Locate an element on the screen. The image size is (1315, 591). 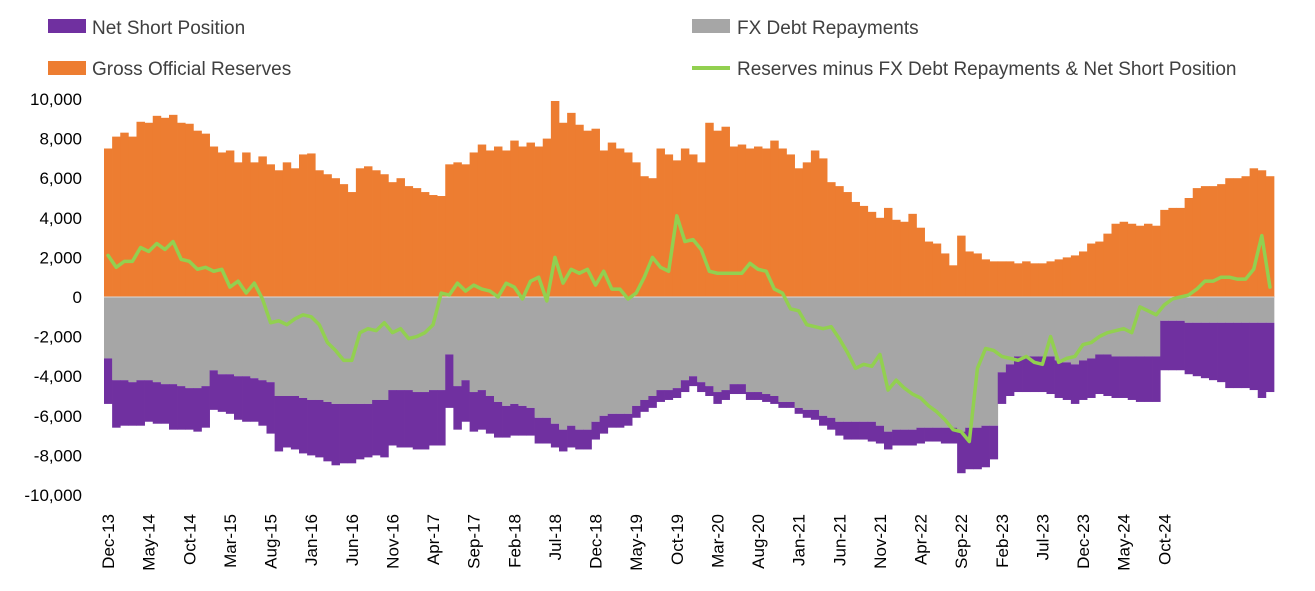
y-tick-label: 2,000 is located at coordinates (60, 257).